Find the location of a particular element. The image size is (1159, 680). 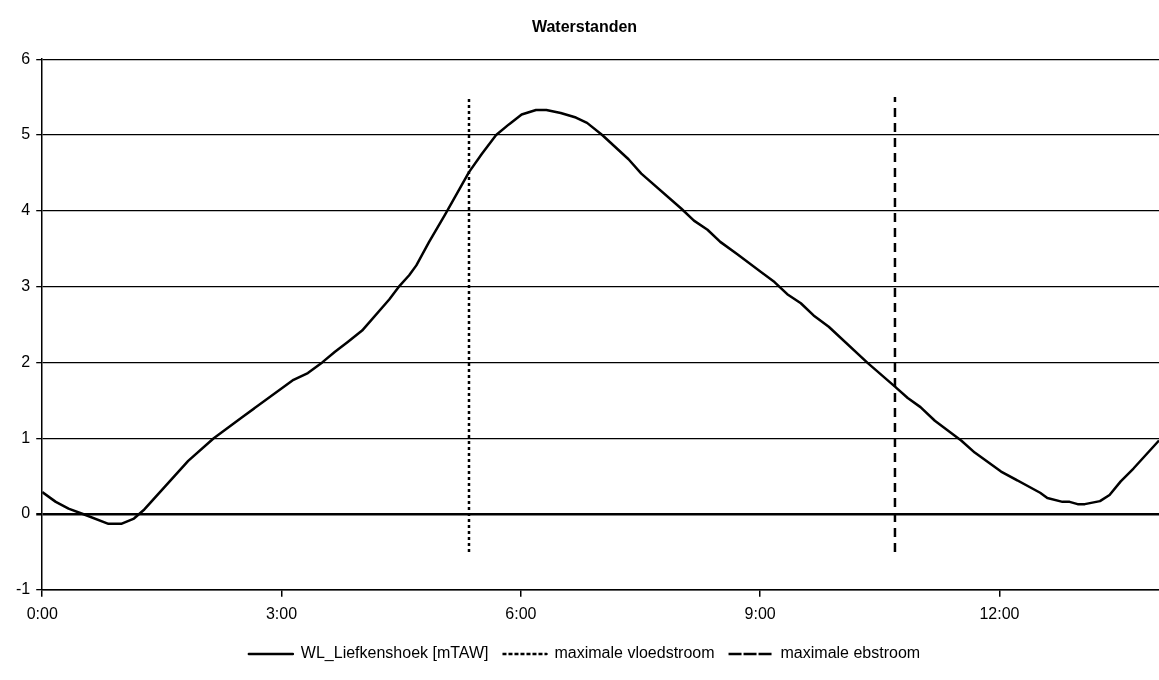

y-tick-label: 2 is located at coordinates (26, 361).